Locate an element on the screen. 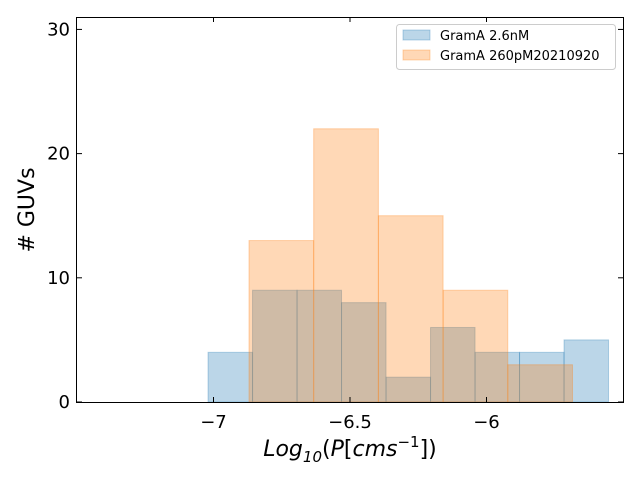 The image size is (640, 480). legend-label-2: GramA 260pM20210920 is located at coordinates (520, 56).